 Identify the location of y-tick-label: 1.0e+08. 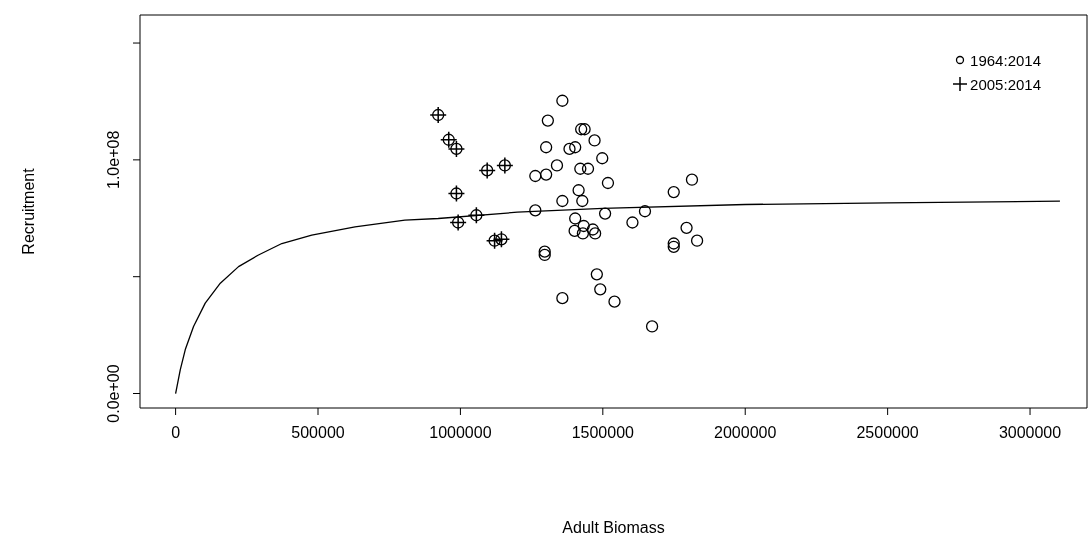
(113, 159).